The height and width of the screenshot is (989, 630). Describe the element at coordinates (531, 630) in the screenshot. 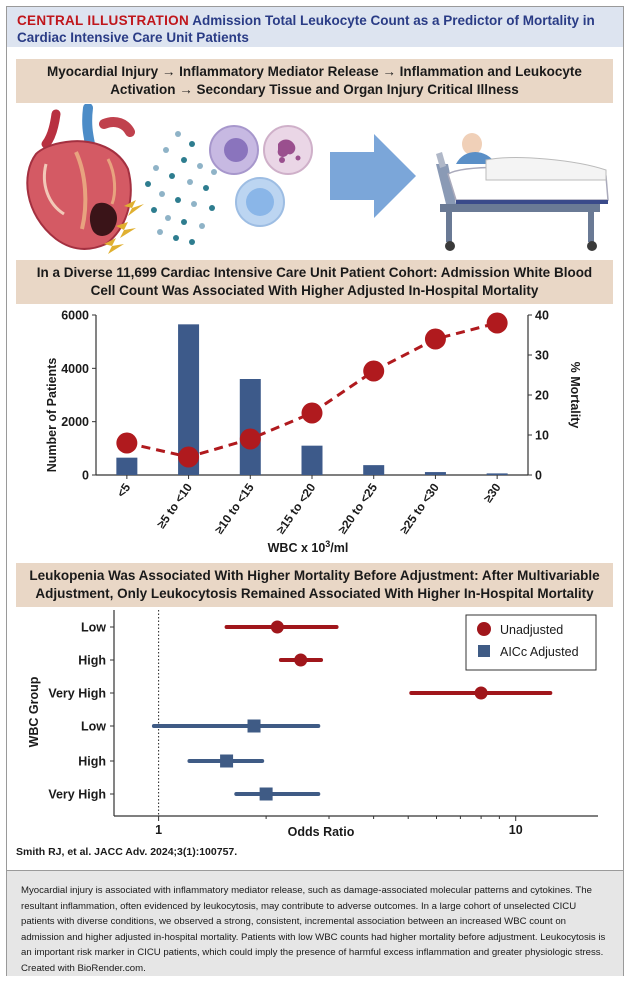

I see `legend-label-unadjusted: Unadjusted` at that location.